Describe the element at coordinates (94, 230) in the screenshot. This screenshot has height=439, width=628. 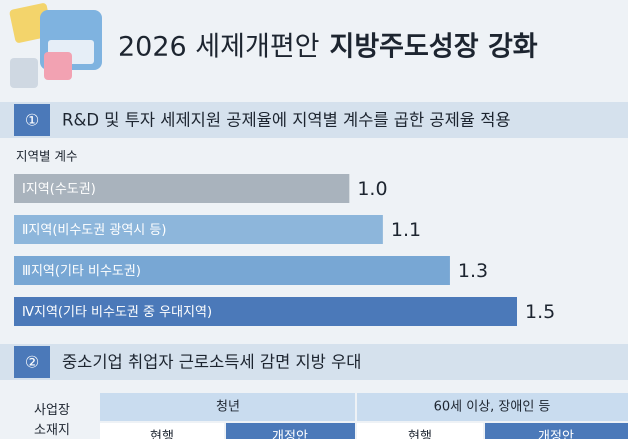
I see `bar-label: Ⅱ지역(비수도권 광역시 등)` at that location.